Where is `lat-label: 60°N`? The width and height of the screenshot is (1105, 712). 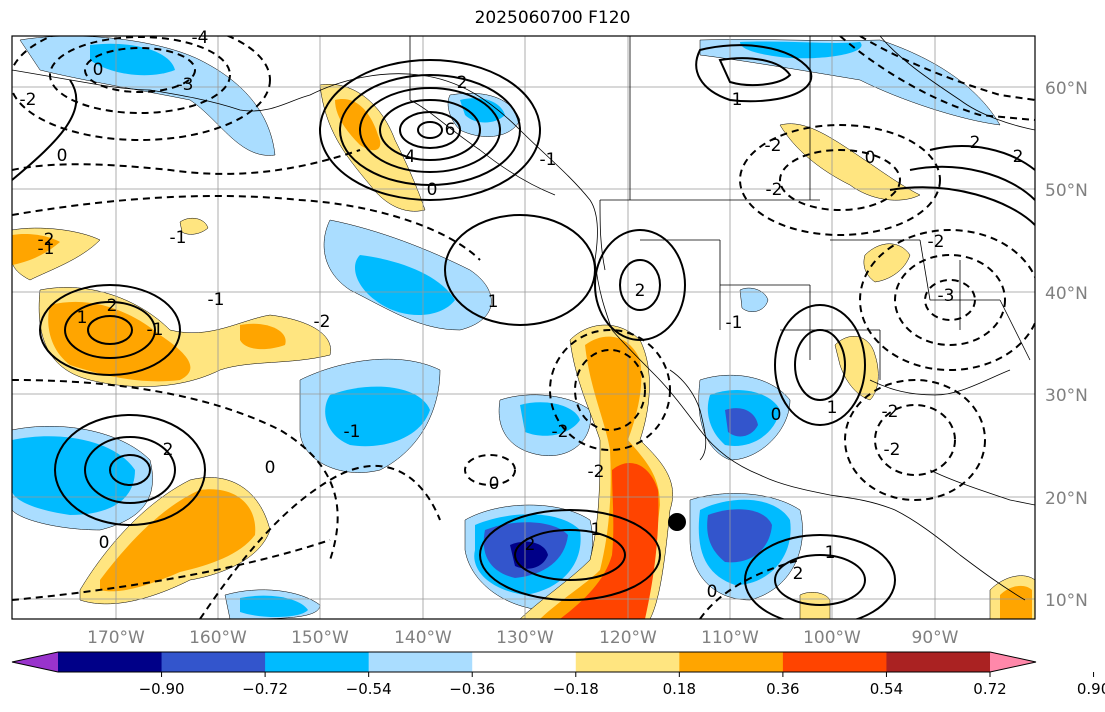 lat-label: 60°N is located at coordinates (1066, 89).